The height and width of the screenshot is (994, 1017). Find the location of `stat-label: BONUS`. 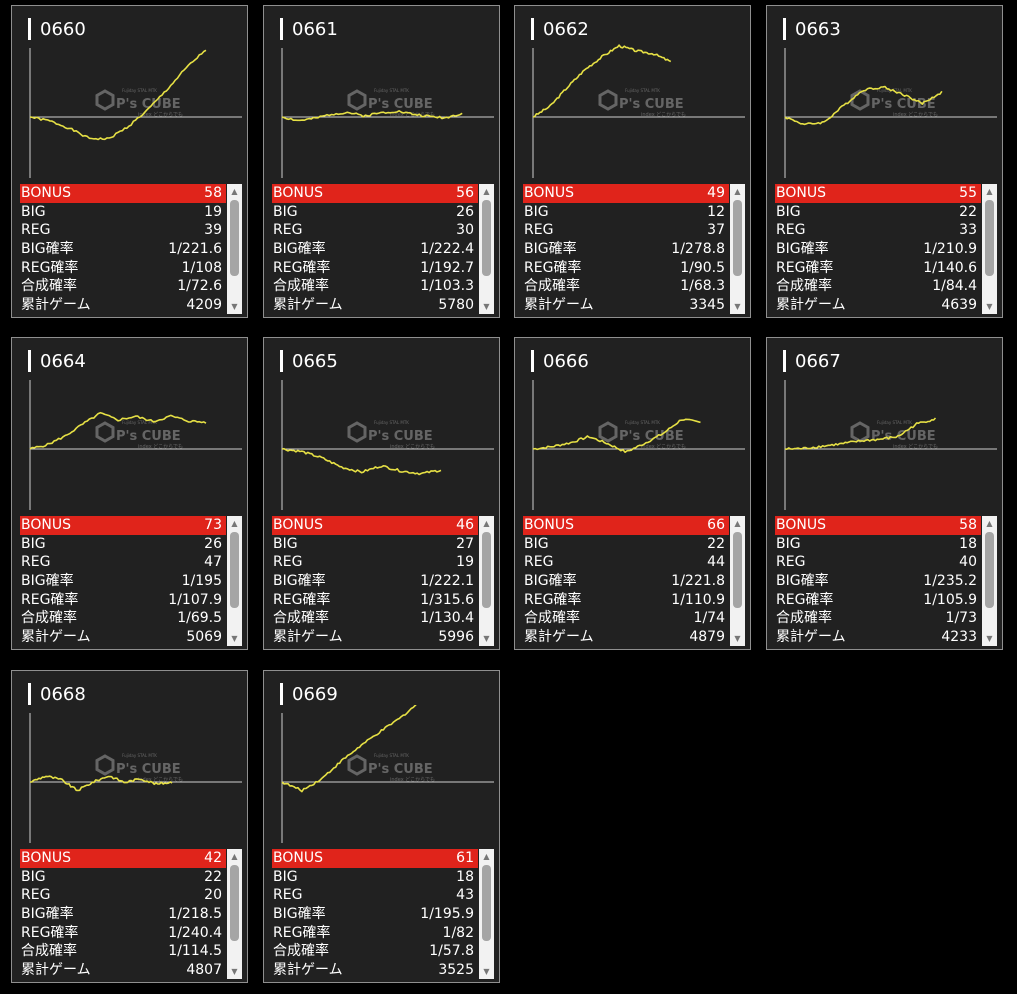

stat-label: BONUS is located at coordinates (46, 525).